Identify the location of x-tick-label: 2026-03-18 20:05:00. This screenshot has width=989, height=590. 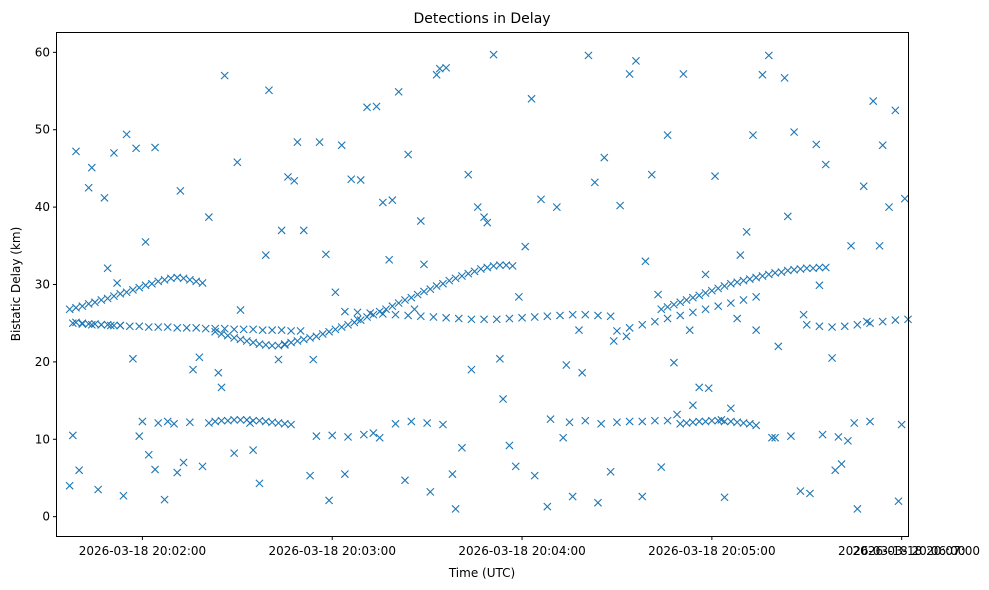
(711, 551).